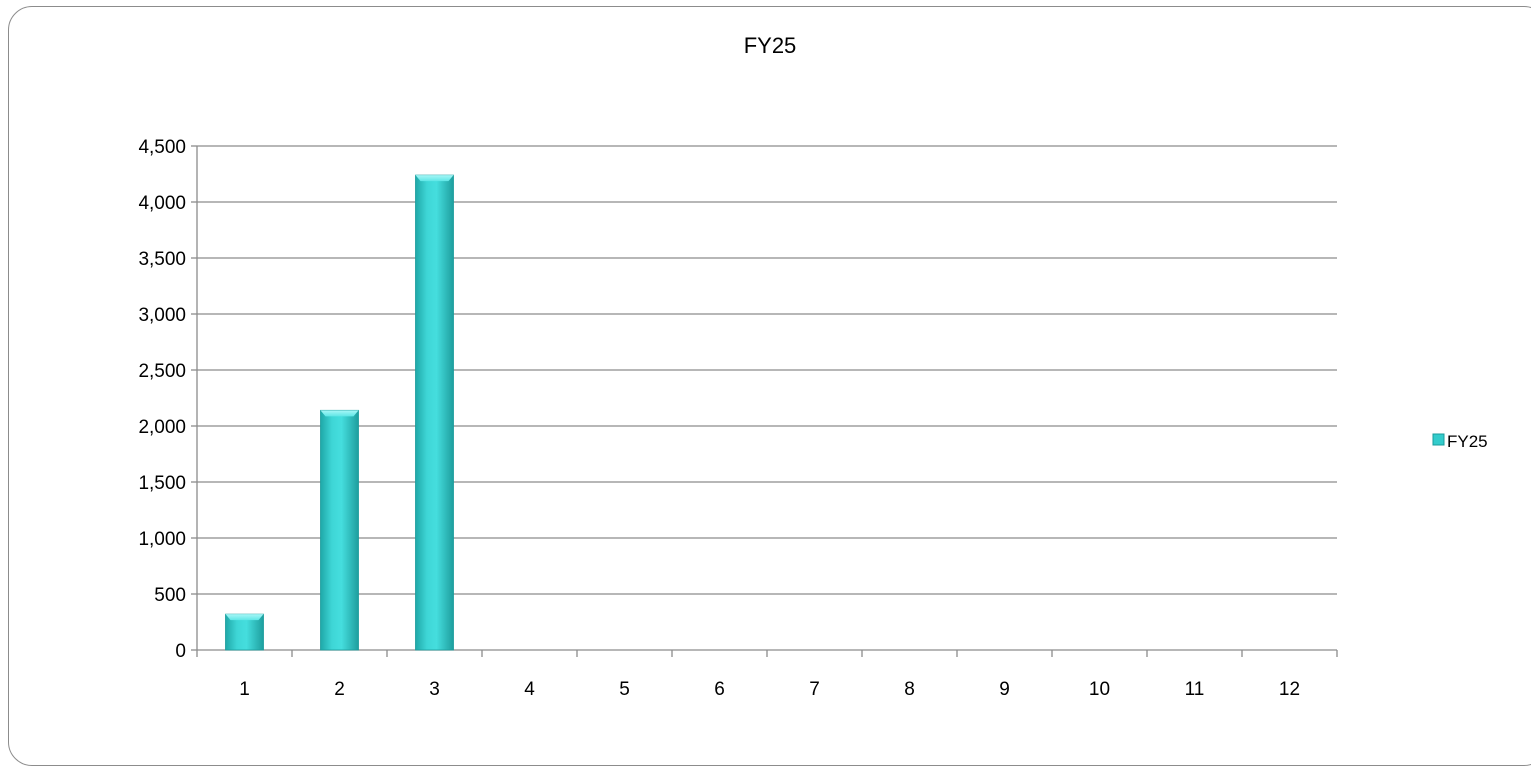  Describe the element at coordinates (1099, 689) in the screenshot. I see `x-tick-label: 10` at that location.